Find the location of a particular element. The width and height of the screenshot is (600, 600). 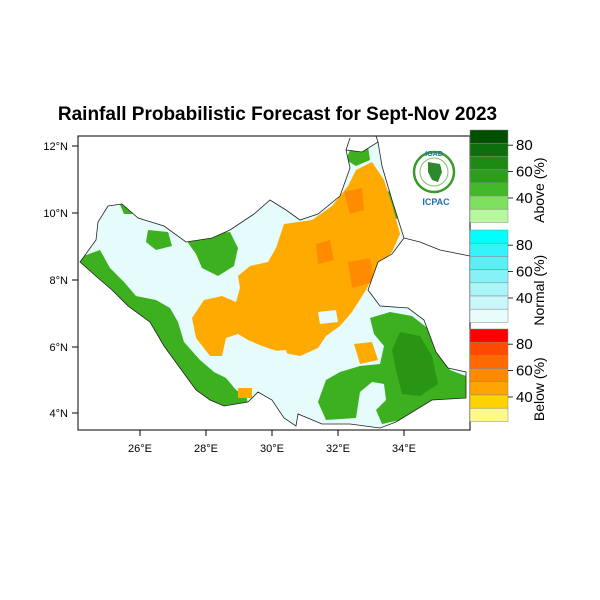

logo-bottom-text: ICPAC is located at coordinates (436, 202).